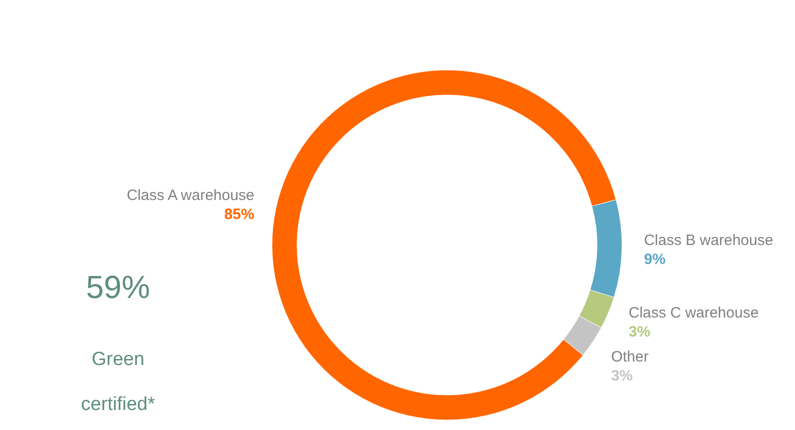 This screenshot has width=795, height=430. I want to click on slice-label: Class A warehouse, so click(190, 195).